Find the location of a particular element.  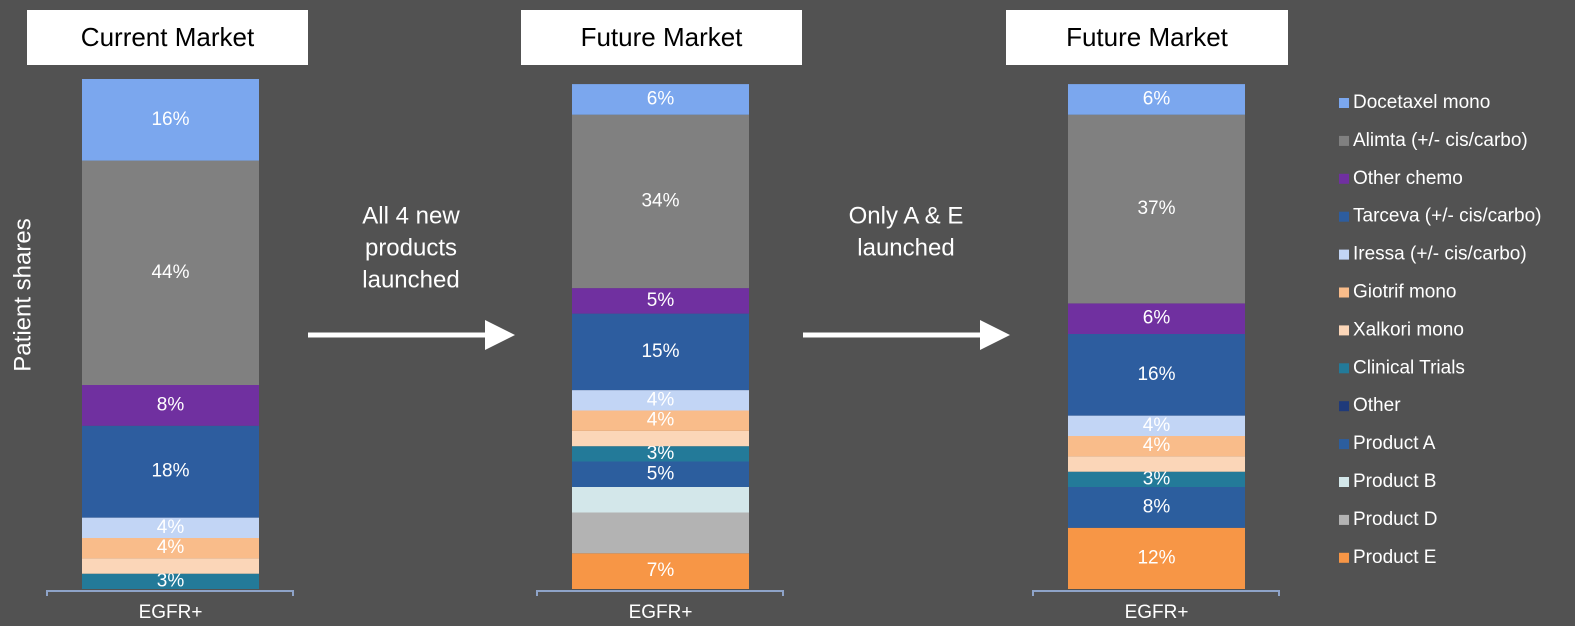

data-label: 18% is located at coordinates (170, 471).